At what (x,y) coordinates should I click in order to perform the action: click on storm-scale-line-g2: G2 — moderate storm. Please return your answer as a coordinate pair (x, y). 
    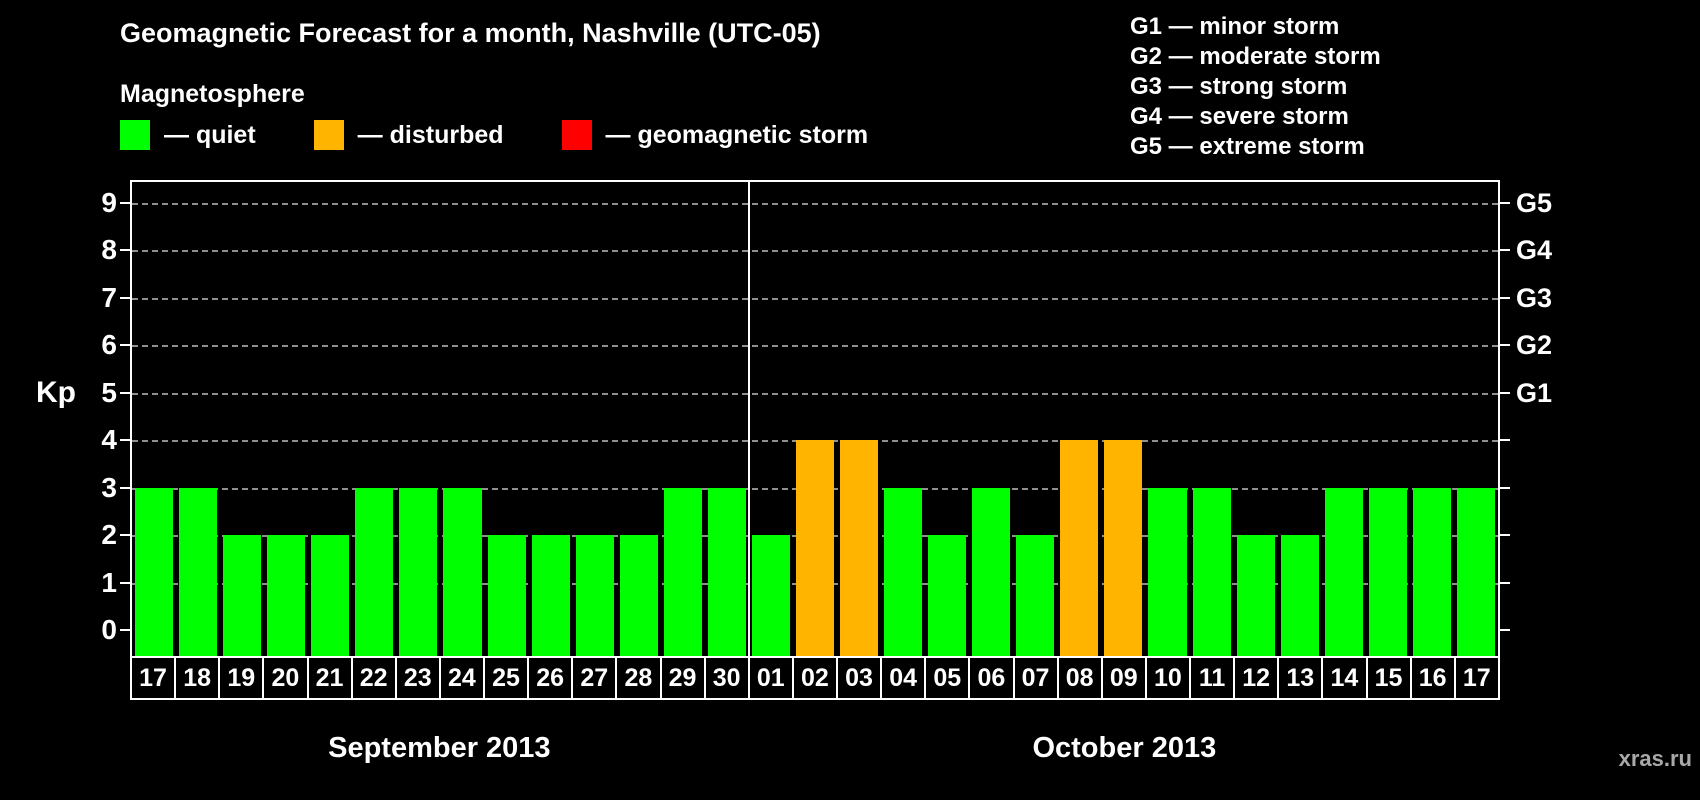
    Looking at the image, I should click on (1255, 56).